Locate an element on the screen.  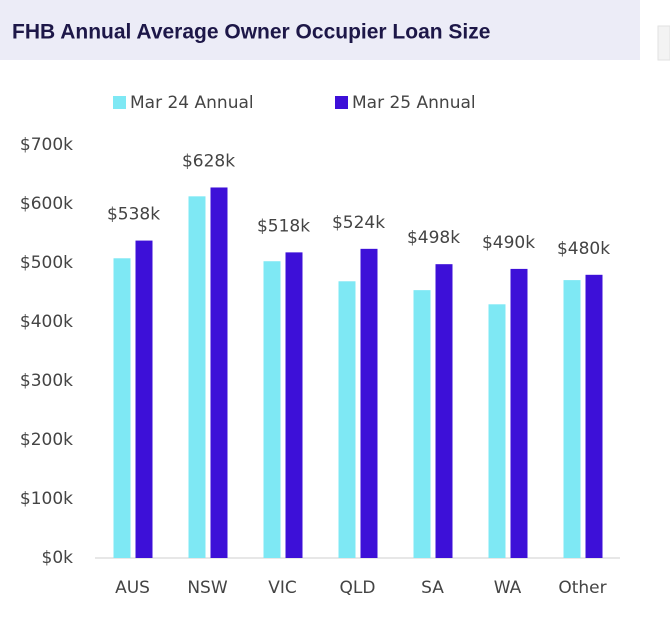
y-tick-label: $0k is located at coordinates (58, 558).